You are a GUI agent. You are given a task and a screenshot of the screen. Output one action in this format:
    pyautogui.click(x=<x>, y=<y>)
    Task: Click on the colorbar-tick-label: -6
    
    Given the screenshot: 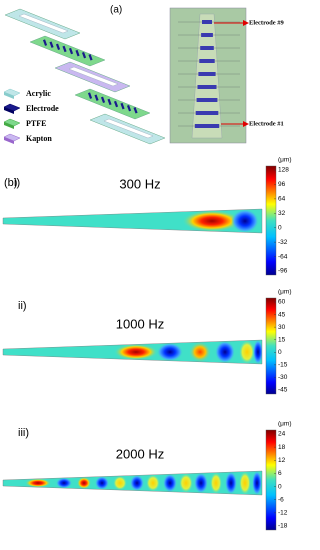 What is the action you would take?
    pyautogui.click(x=281, y=499)
    